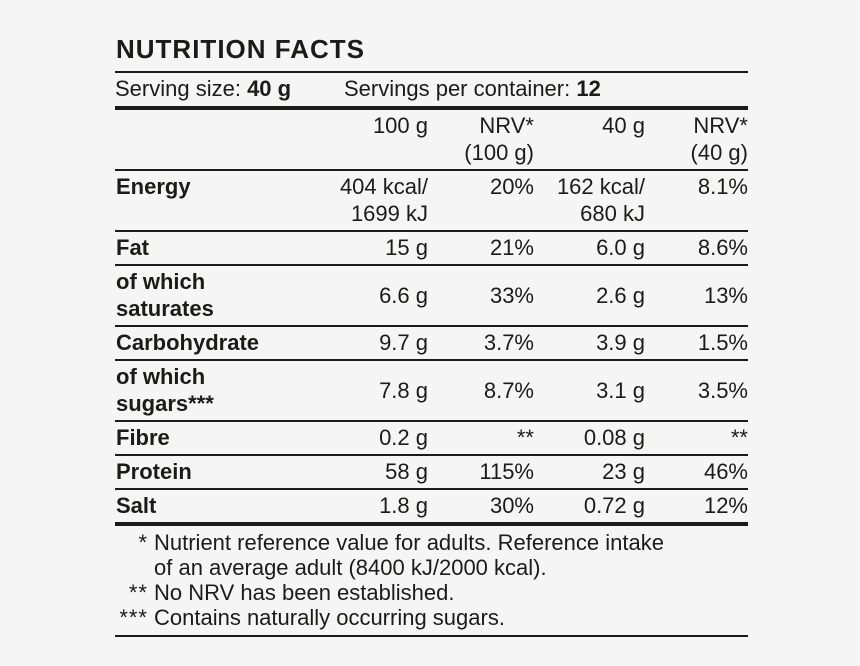 The image size is (860, 666). I want to click on nutrient-name: Fibre, so click(143, 437).